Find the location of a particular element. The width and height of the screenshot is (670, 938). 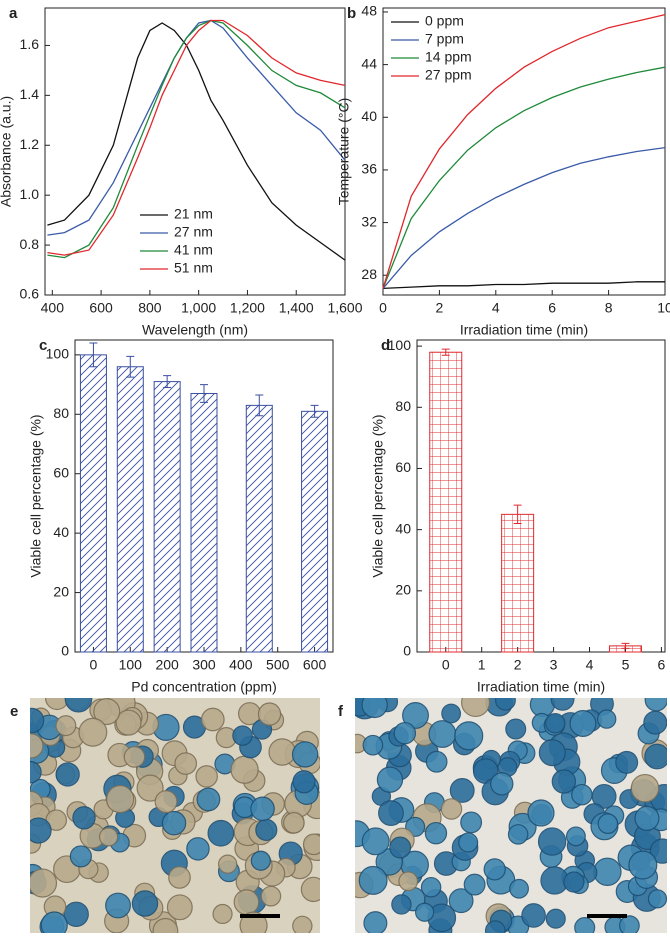

x-tick-label: 1,600 is located at coordinates (344, 308).